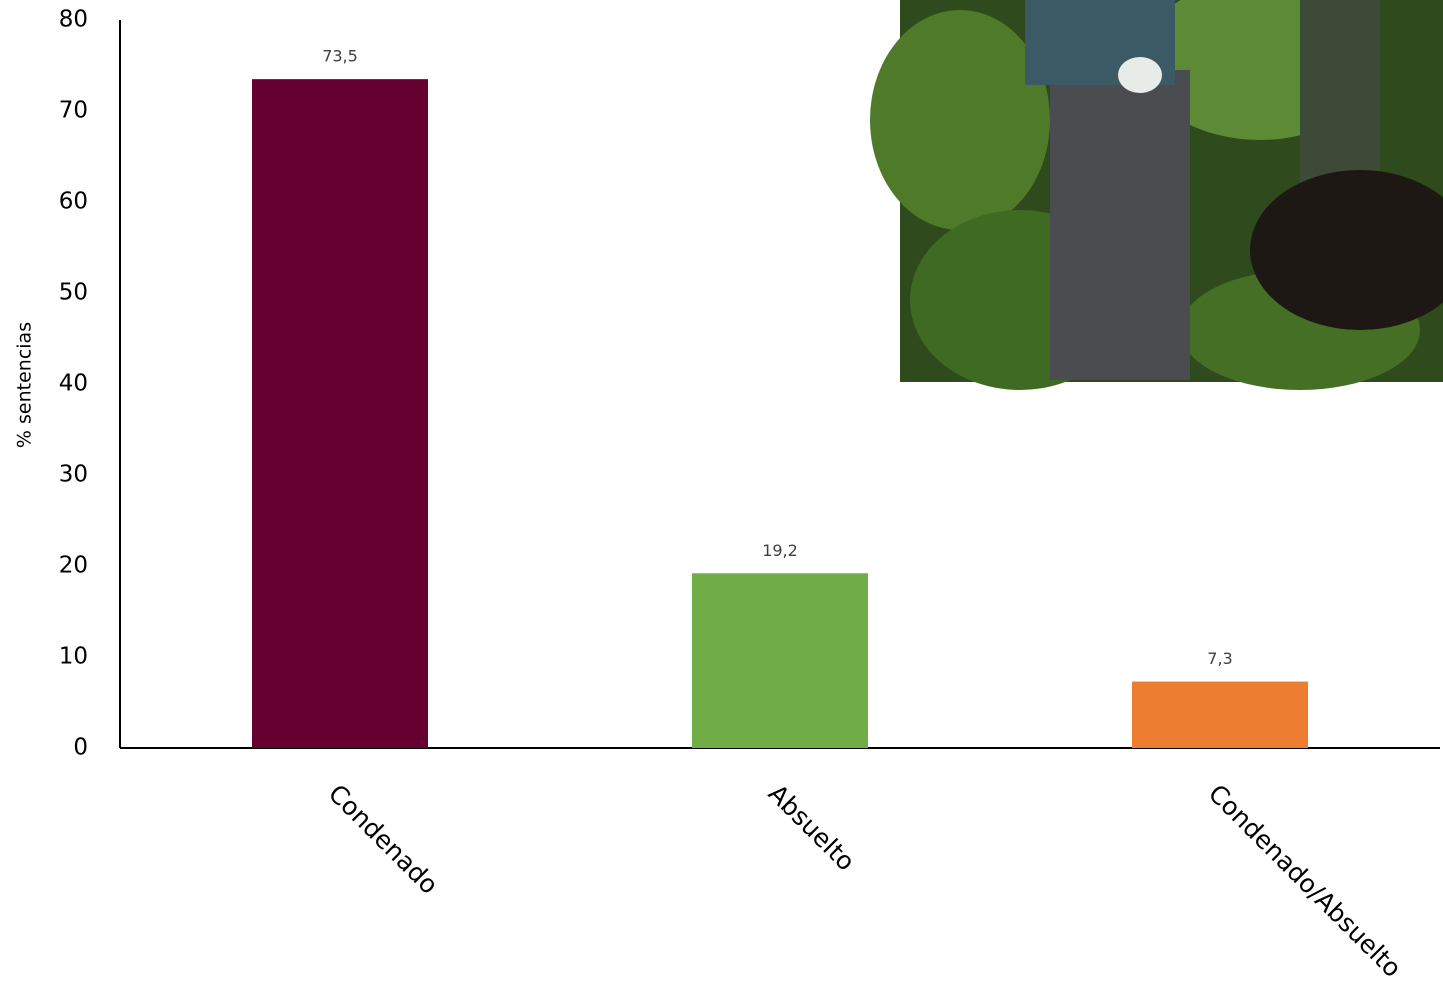  I want to click on y-tick-label: 20, so click(73, 566).